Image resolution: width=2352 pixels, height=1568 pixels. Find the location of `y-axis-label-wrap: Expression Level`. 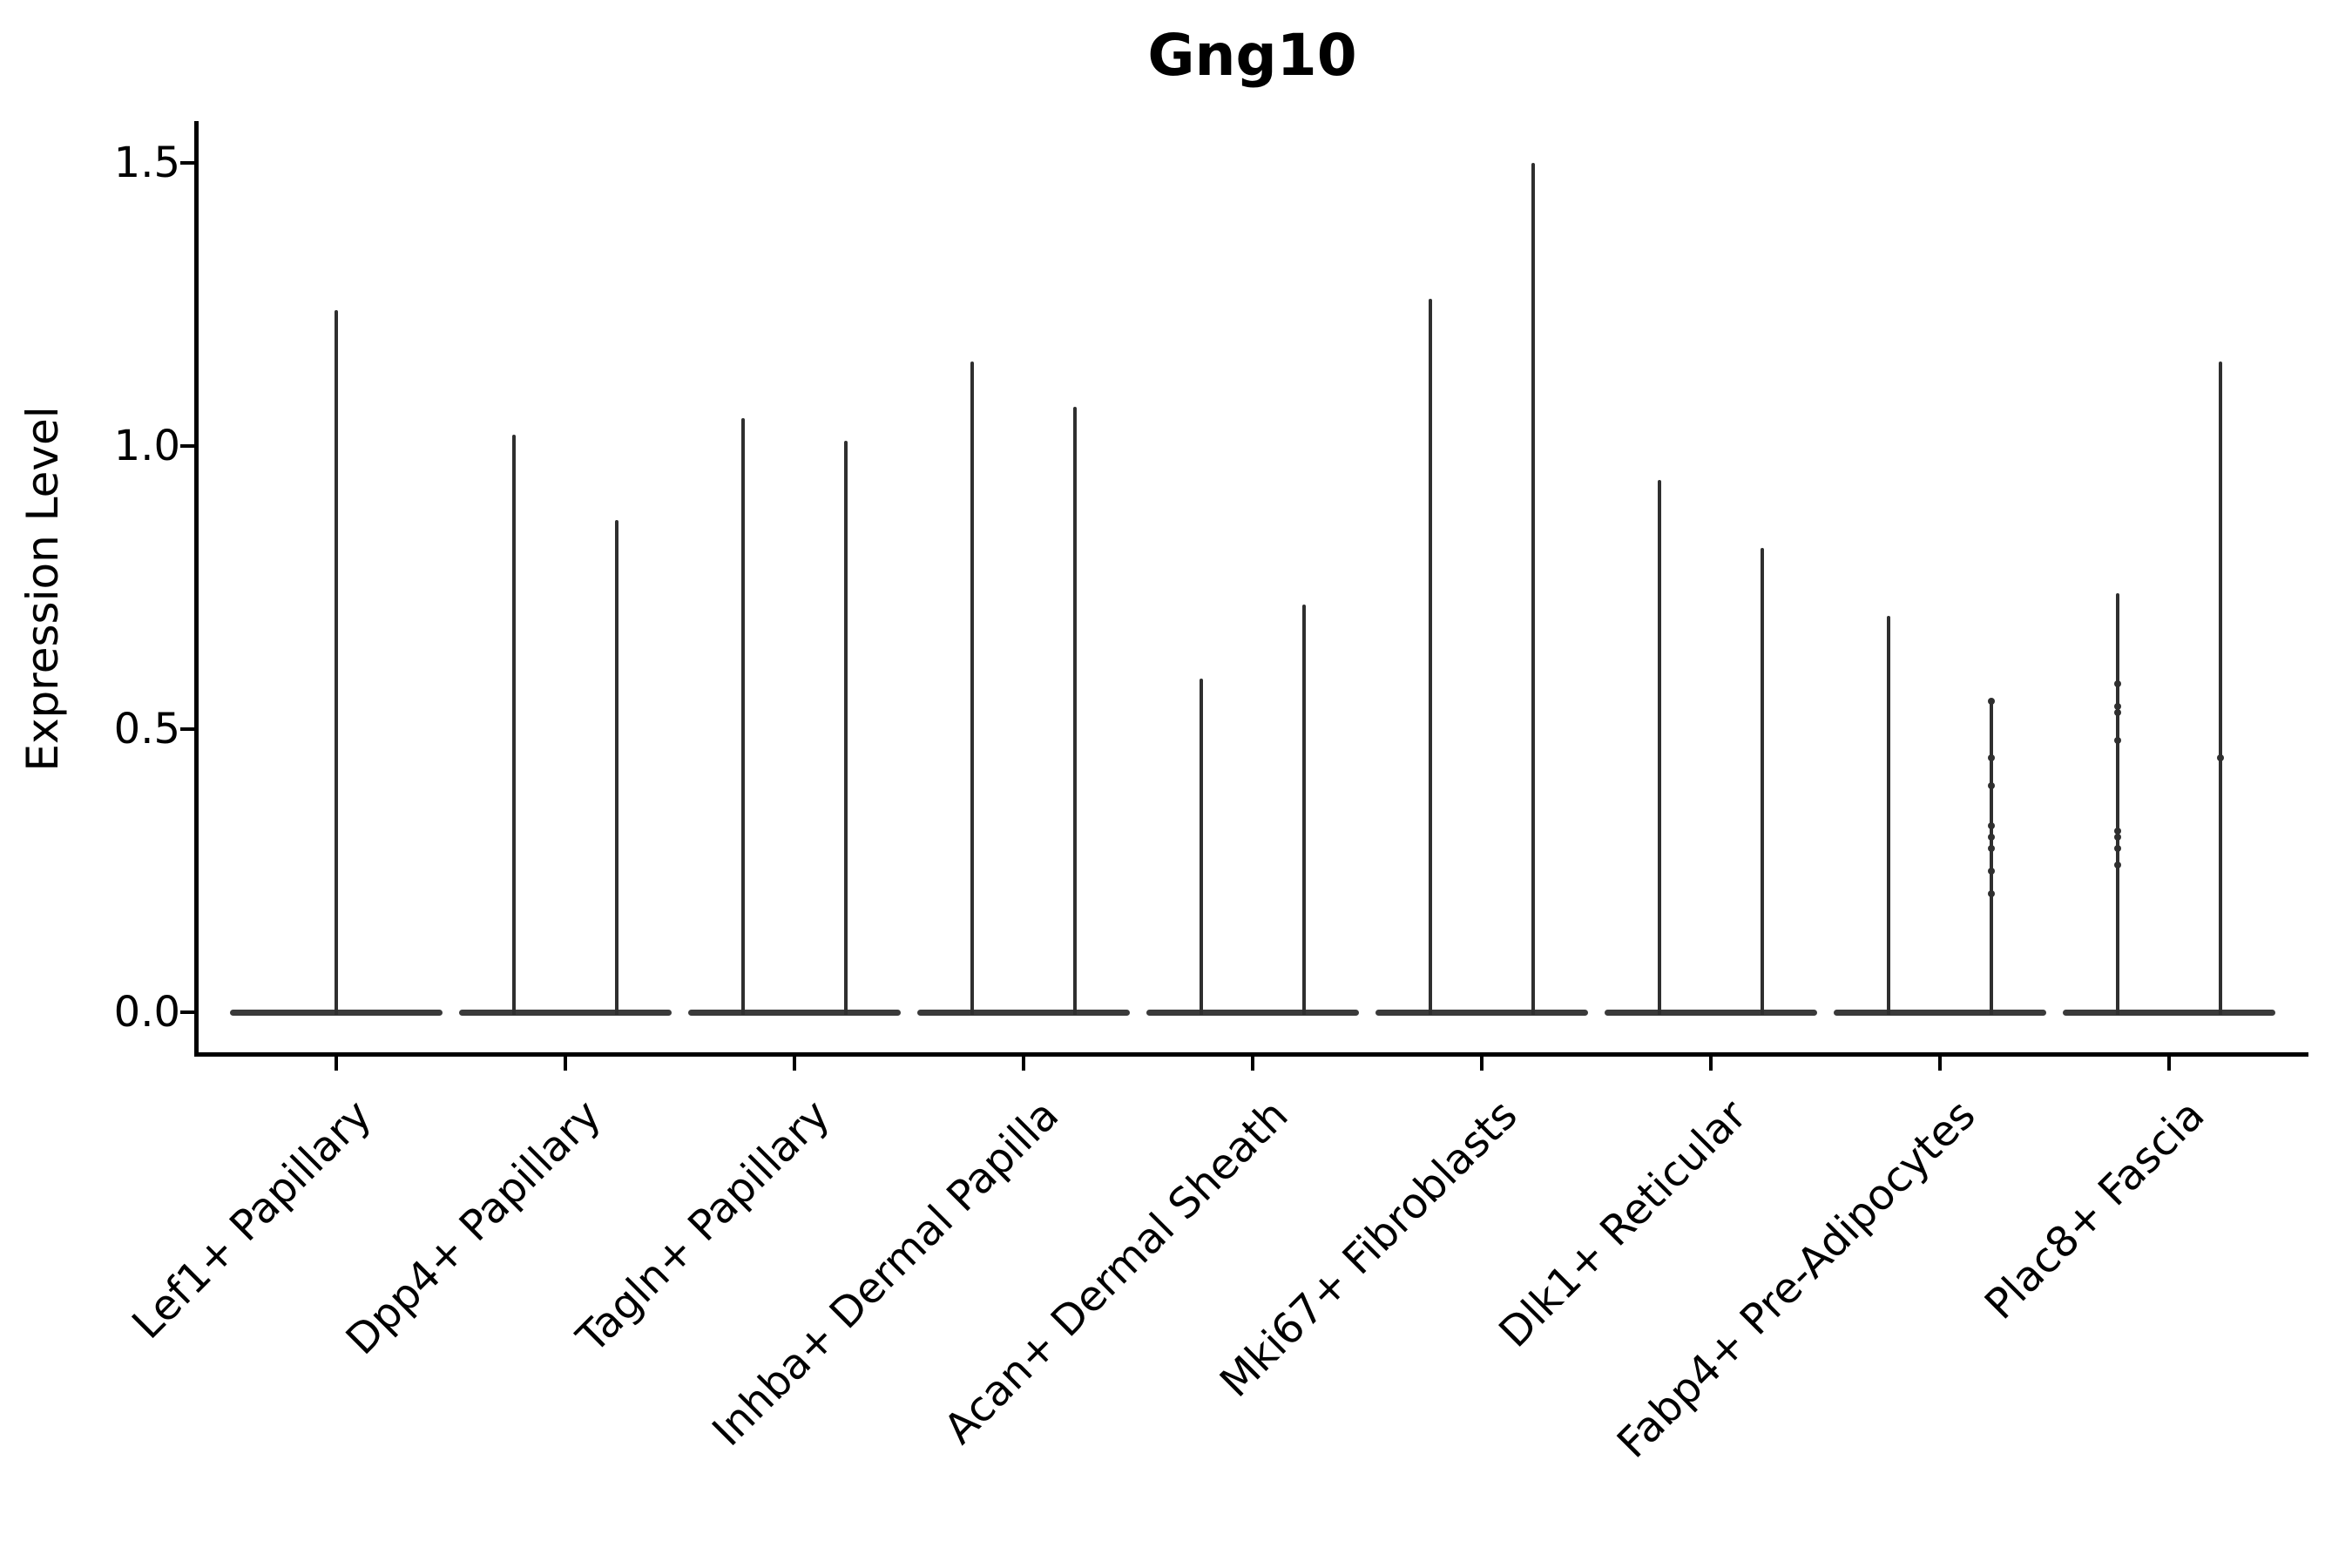

y-axis-label-wrap: Expression Level is located at coordinates (42, 588).